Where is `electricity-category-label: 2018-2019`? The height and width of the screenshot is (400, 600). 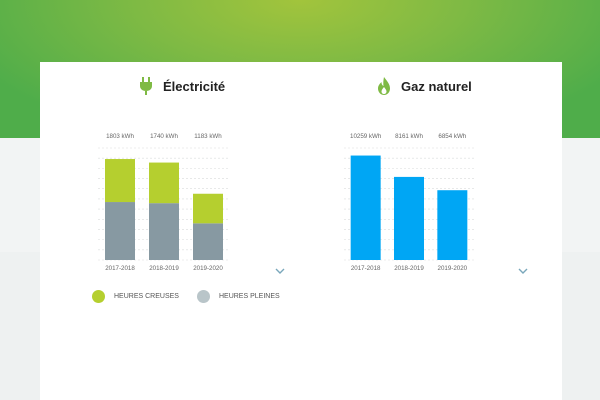
electricity-category-label: 2018-2019 is located at coordinates (164, 268).